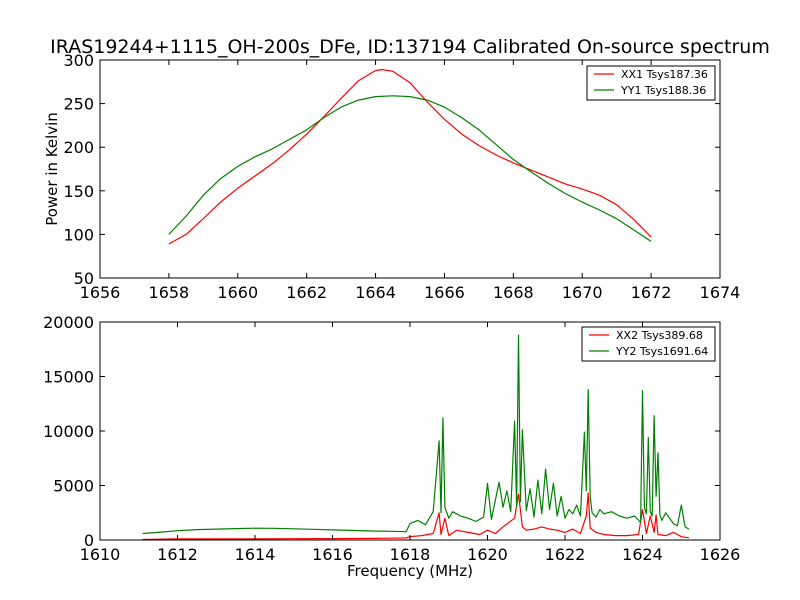 This screenshot has height=600, width=800. What do you see at coordinates (720, 554) in the screenshot?
I see `bottom-x-tick-label: 1626` at bounding box center [720, 554].